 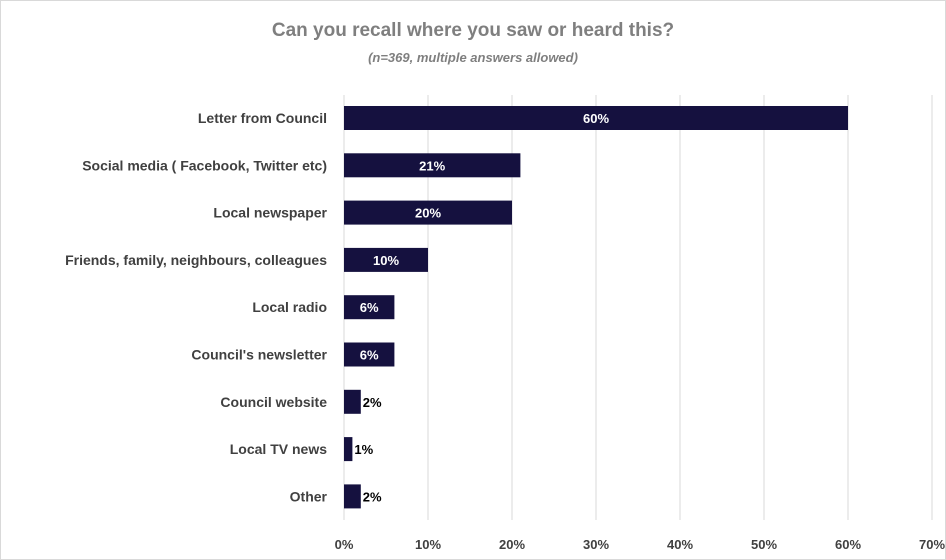 What do you see at coordinates (309, 496) in the screenshot?
I see `category-label: Other` at bounding box center [309, 496].